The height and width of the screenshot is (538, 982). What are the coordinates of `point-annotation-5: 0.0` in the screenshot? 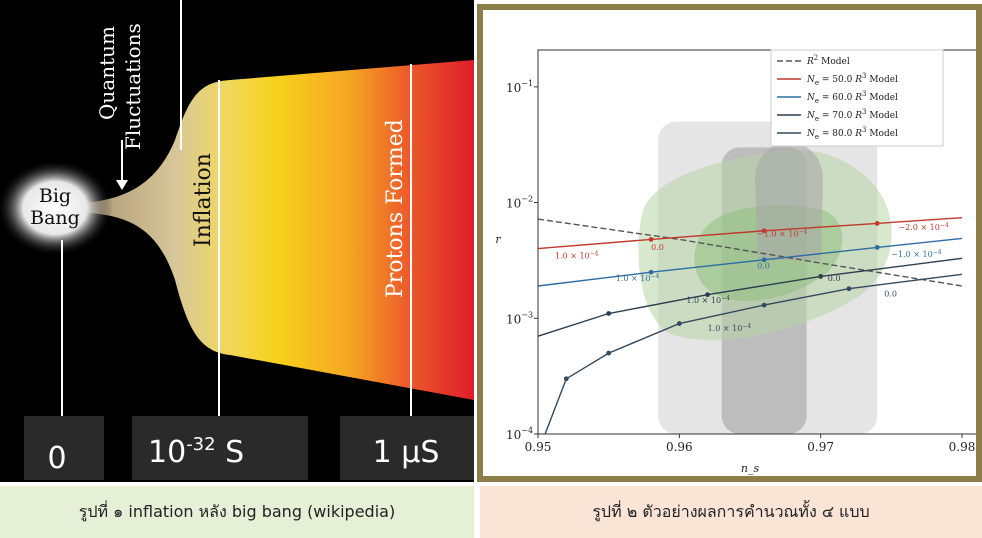 It's located at (763, 265).